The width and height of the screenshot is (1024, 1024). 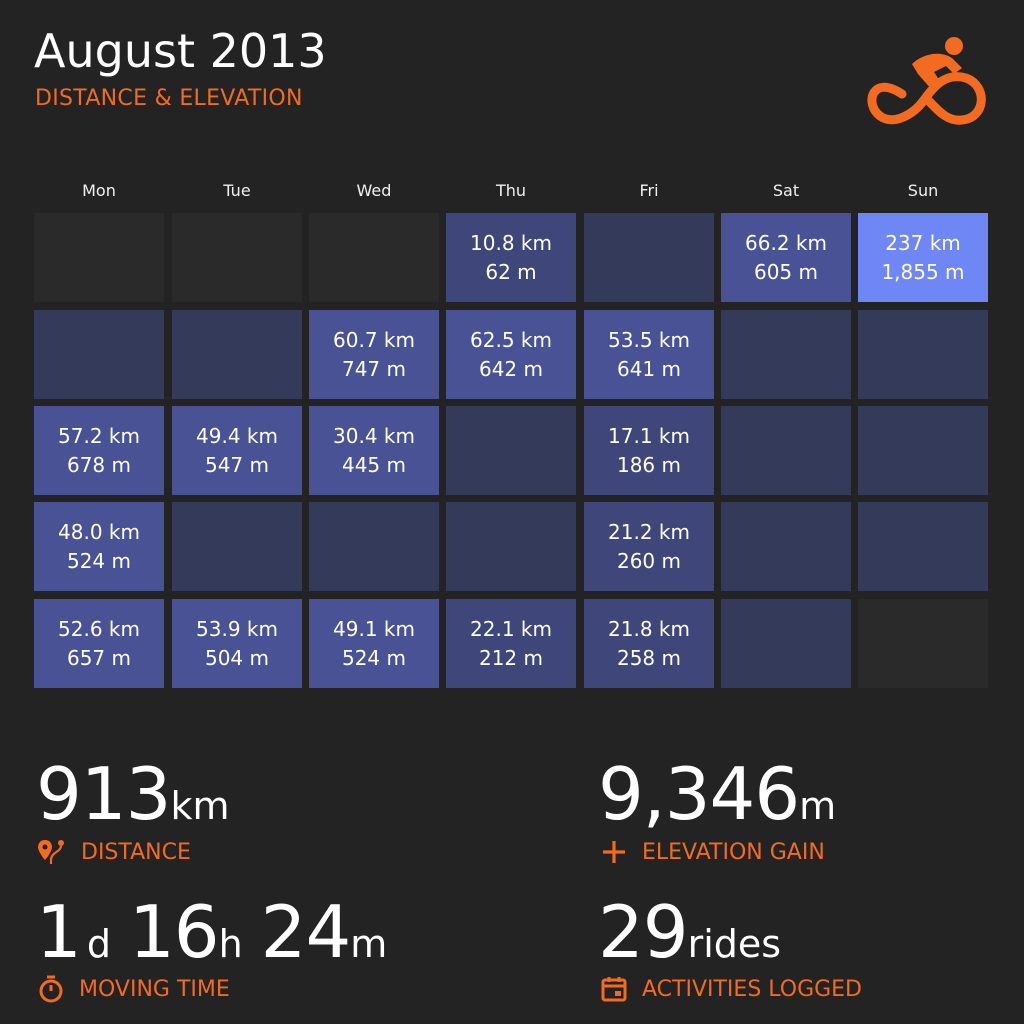 I want to click on calendar-cell: 49.4 km 547 m, so click(x=237, y=450).